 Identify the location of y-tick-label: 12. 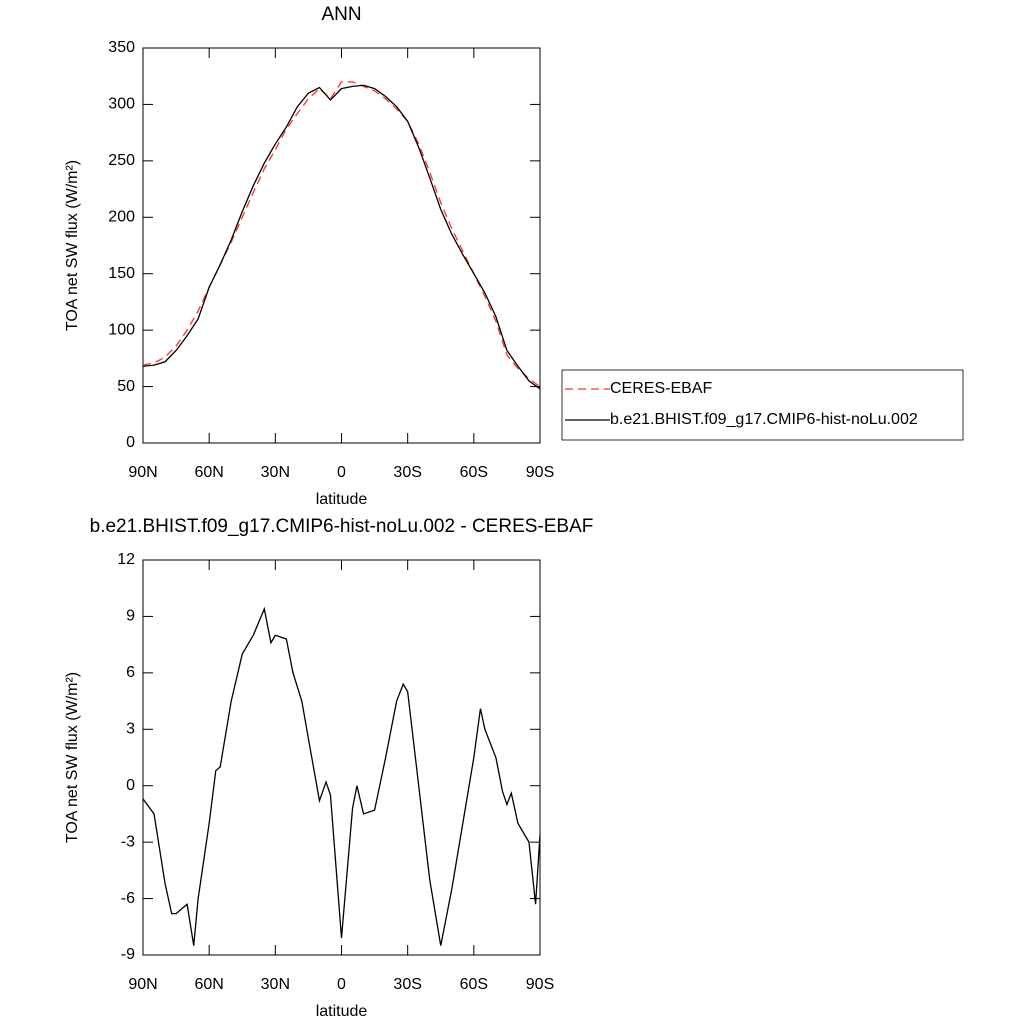
(126, 559).